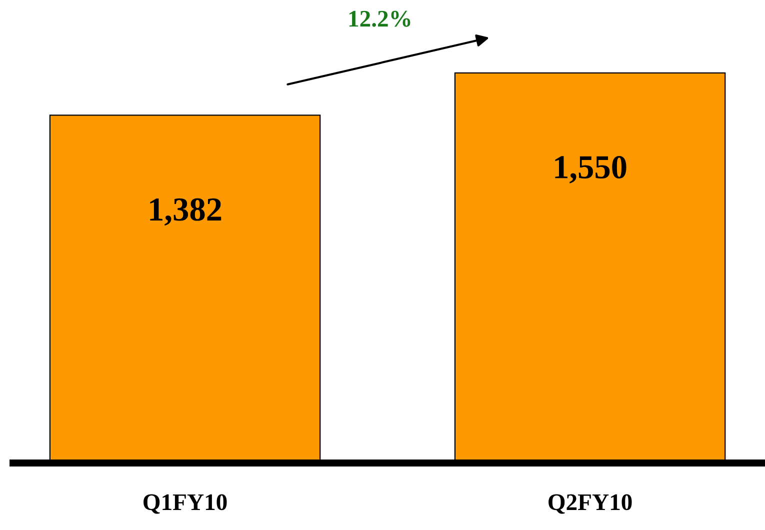  Describe the element at coordinates (379, 18) in the screenshot. I see `text: 12.2%` at that location.